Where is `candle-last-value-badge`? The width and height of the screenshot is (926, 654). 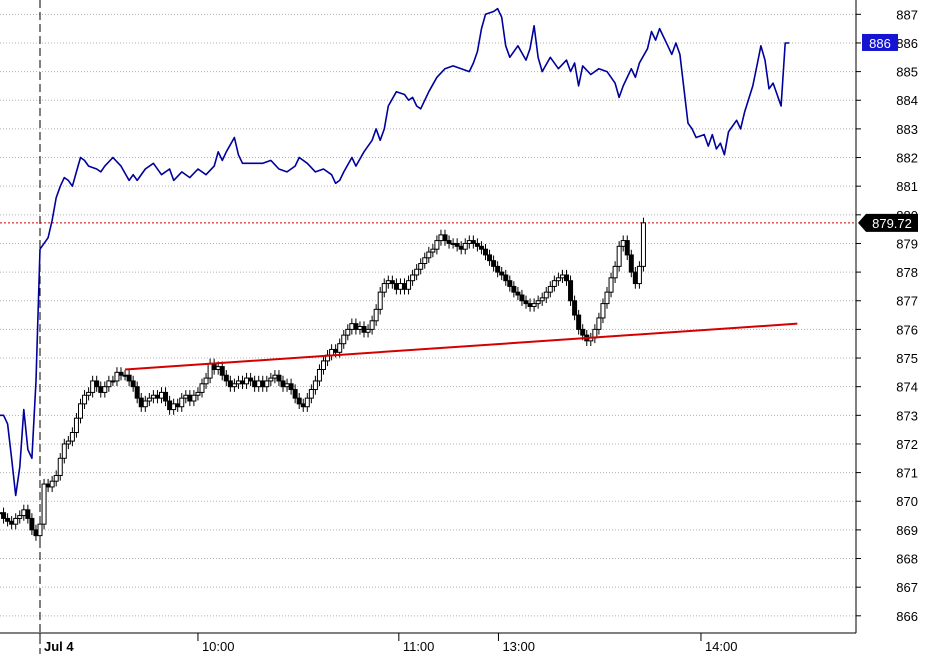
candle-last-value-badge is located at coordinates (888, 222).